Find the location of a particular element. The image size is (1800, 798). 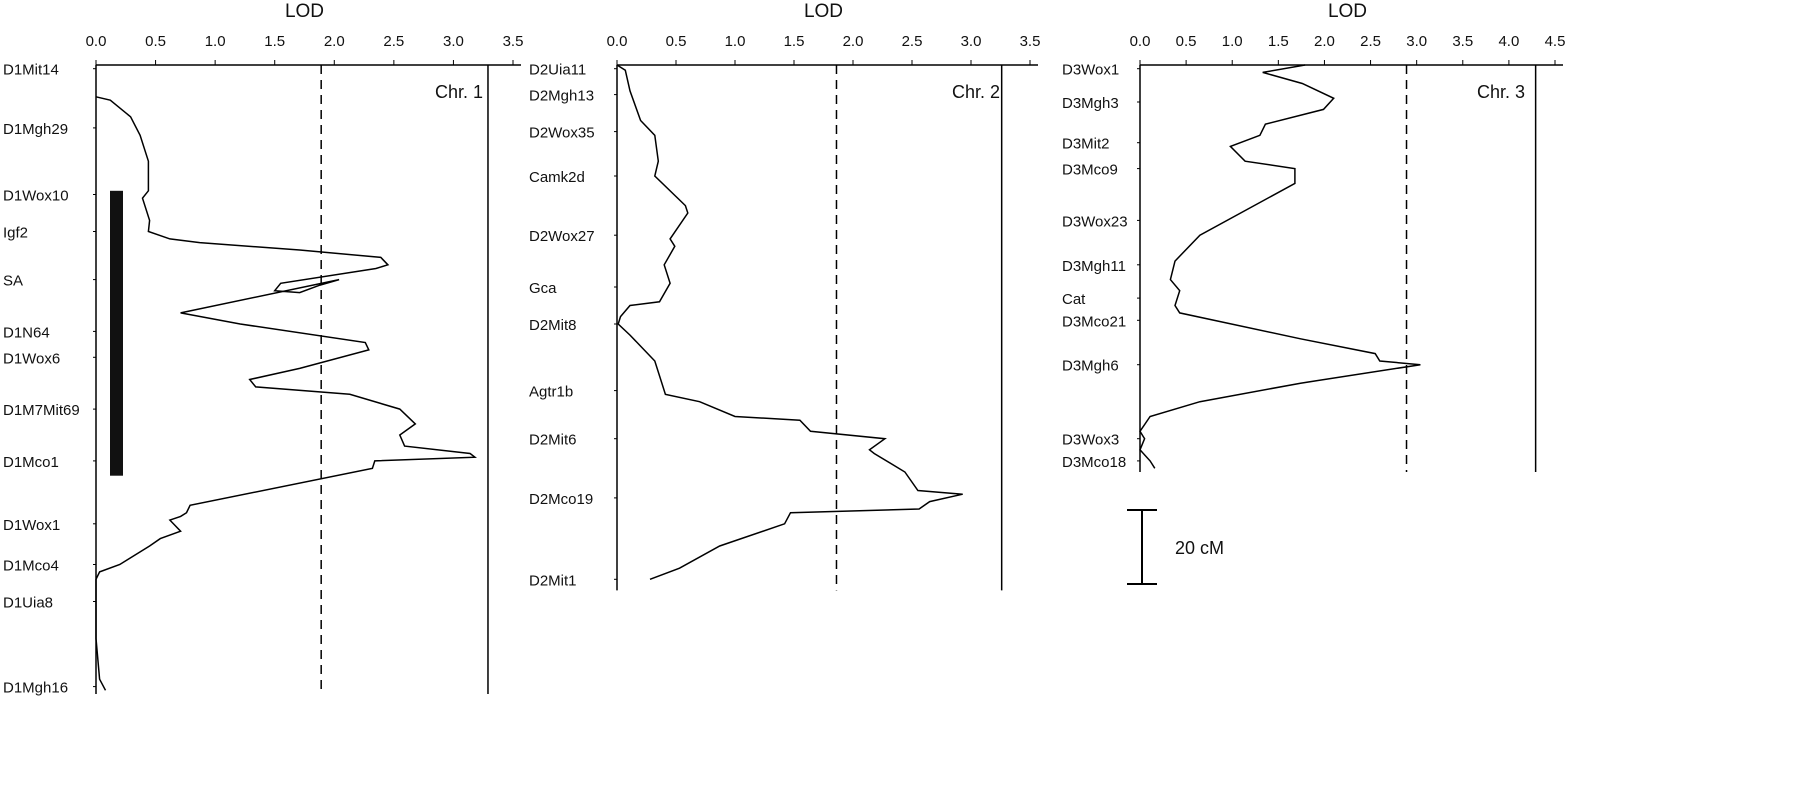

marker-label: D2Mit1 is located at coordinates (553, 580).